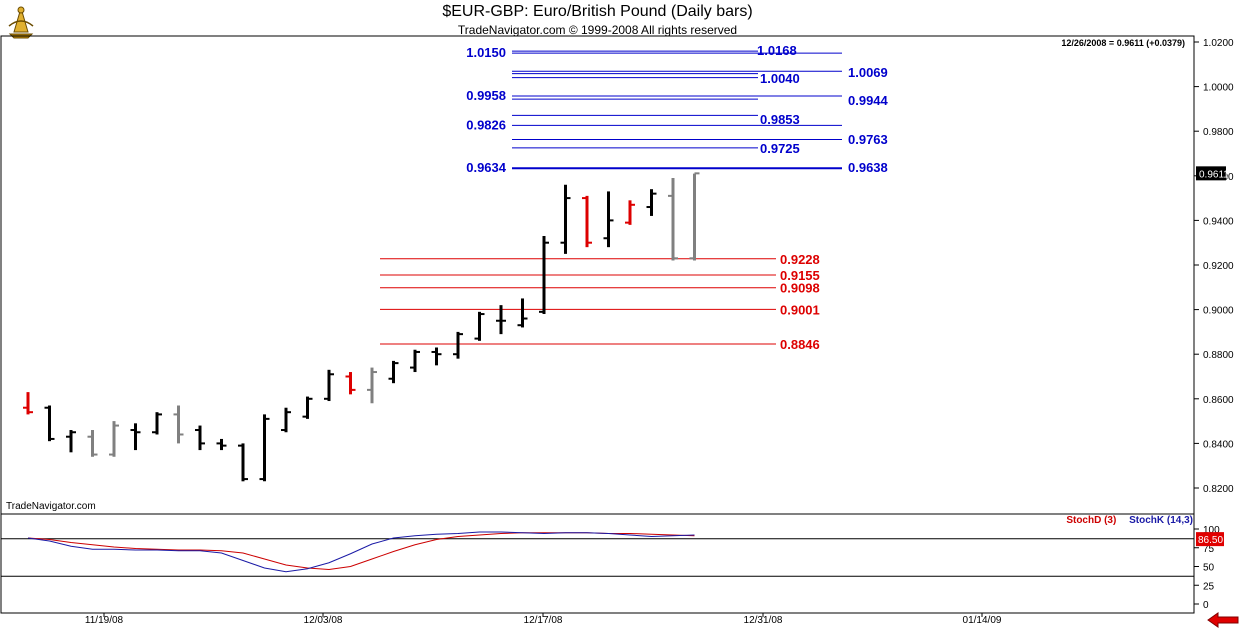  Describe the element at coordinates (800, 309) in the screenshot. I see `fib-red-label: 0.9001` at that location.